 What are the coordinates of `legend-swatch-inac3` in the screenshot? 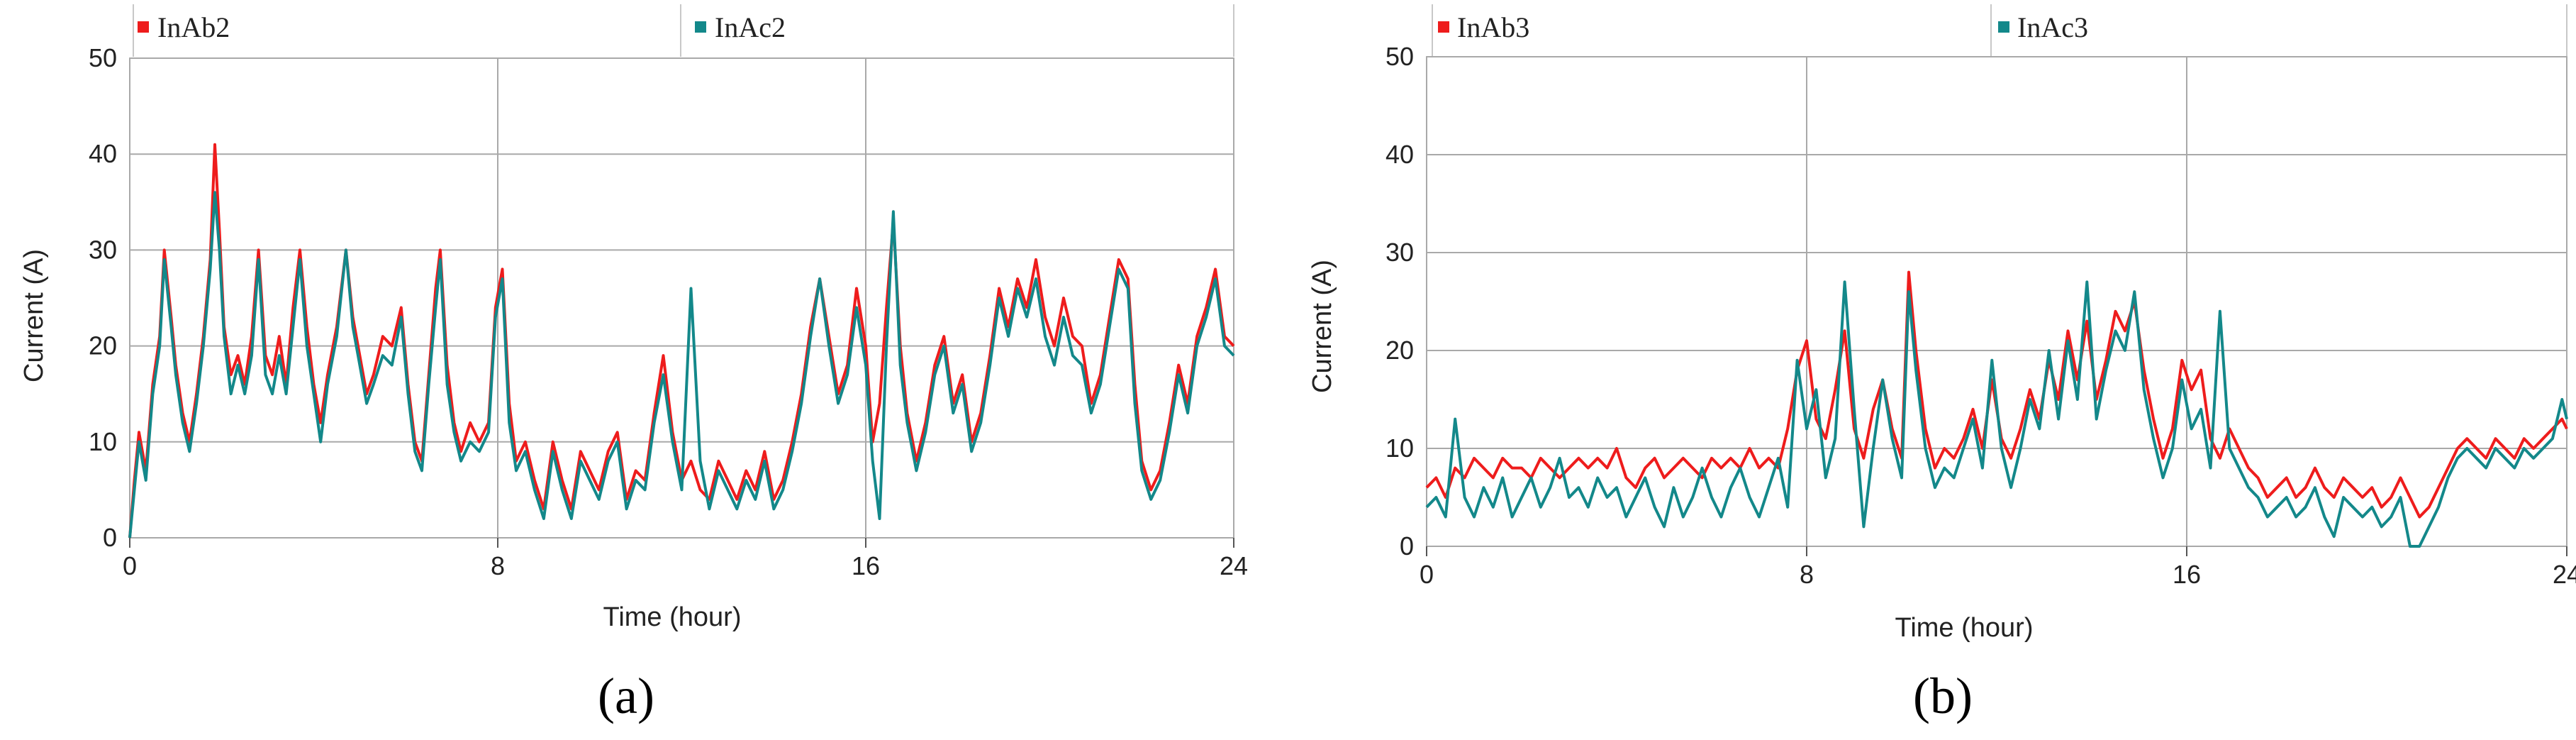 It's located at (2004, 27).